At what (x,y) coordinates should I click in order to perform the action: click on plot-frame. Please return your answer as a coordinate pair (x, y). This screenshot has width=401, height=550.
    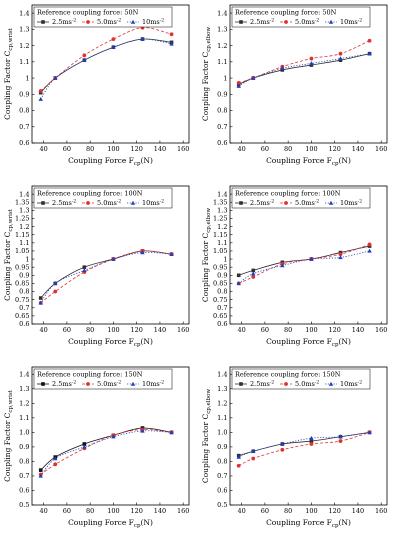
    Looking at the image, I should click on (110, 74).